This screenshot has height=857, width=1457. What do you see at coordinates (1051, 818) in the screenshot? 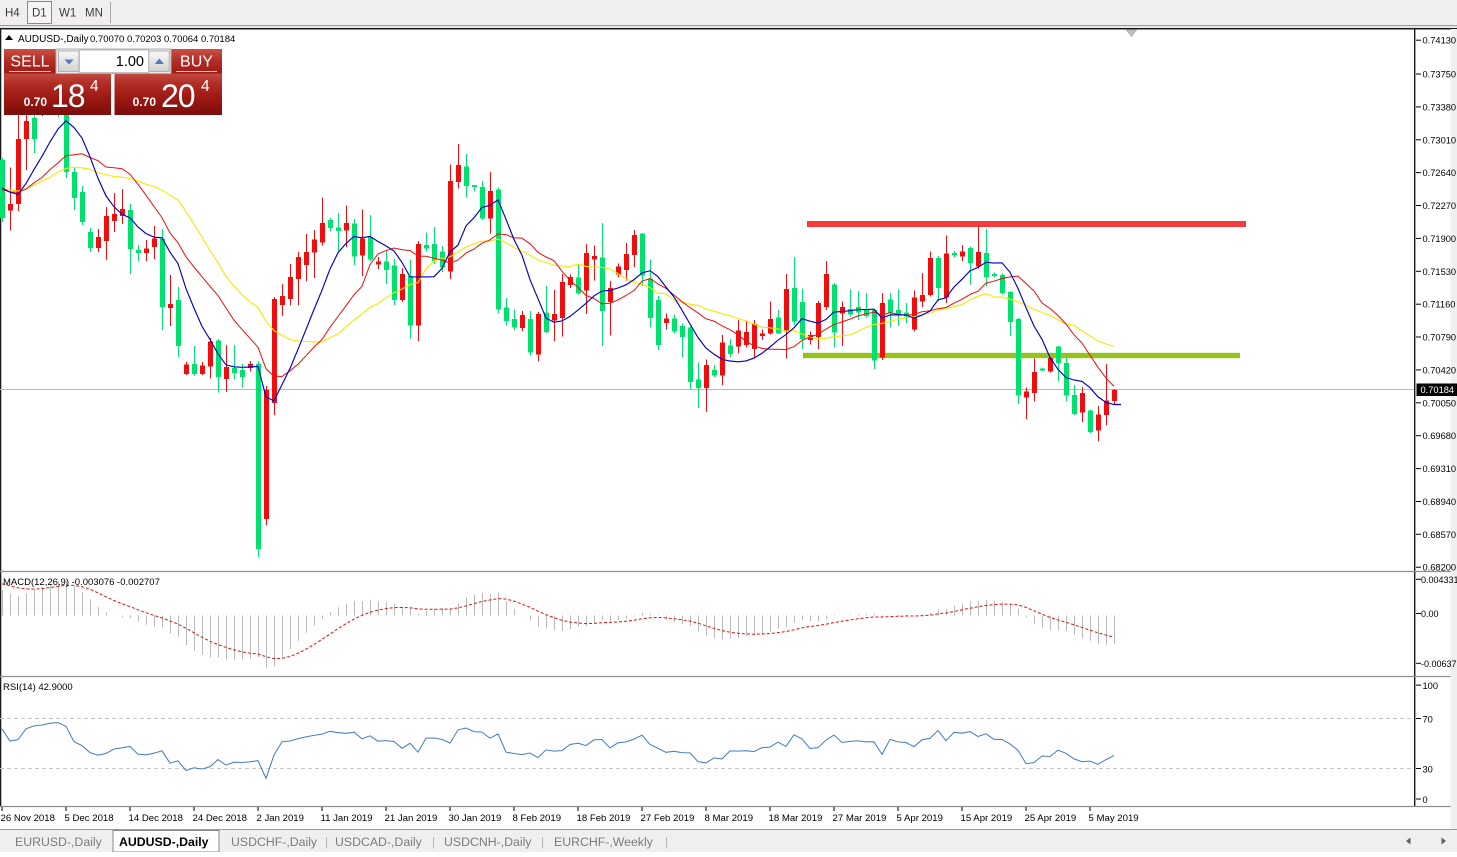
I see `svg-text: 25 Apr 2019` at bounding box center [1051, 818].